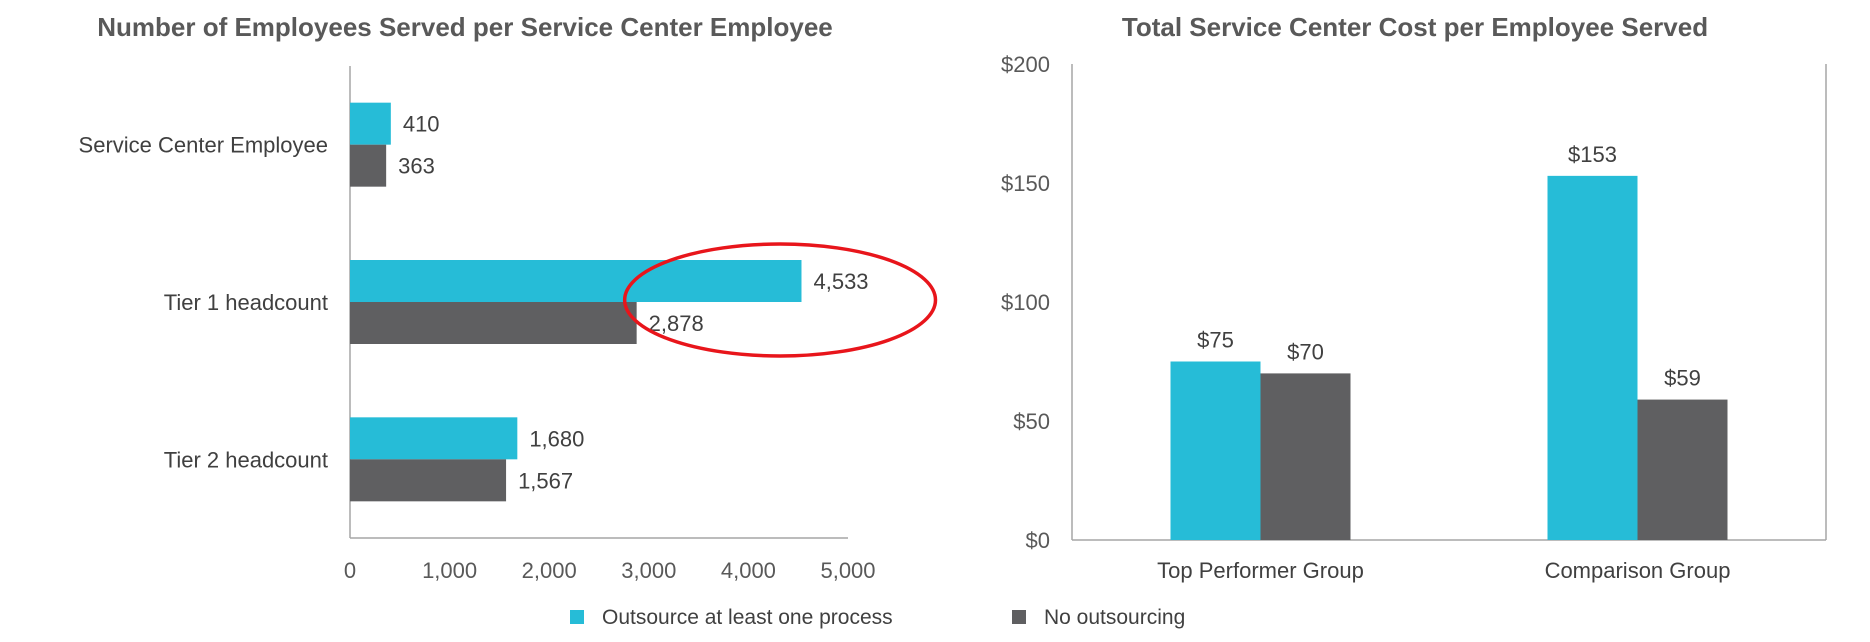 Image resolution: width=1870 pixels, height=642 pixels. I want to click on bar-comparison-group-outsource, so click(1592, 358).